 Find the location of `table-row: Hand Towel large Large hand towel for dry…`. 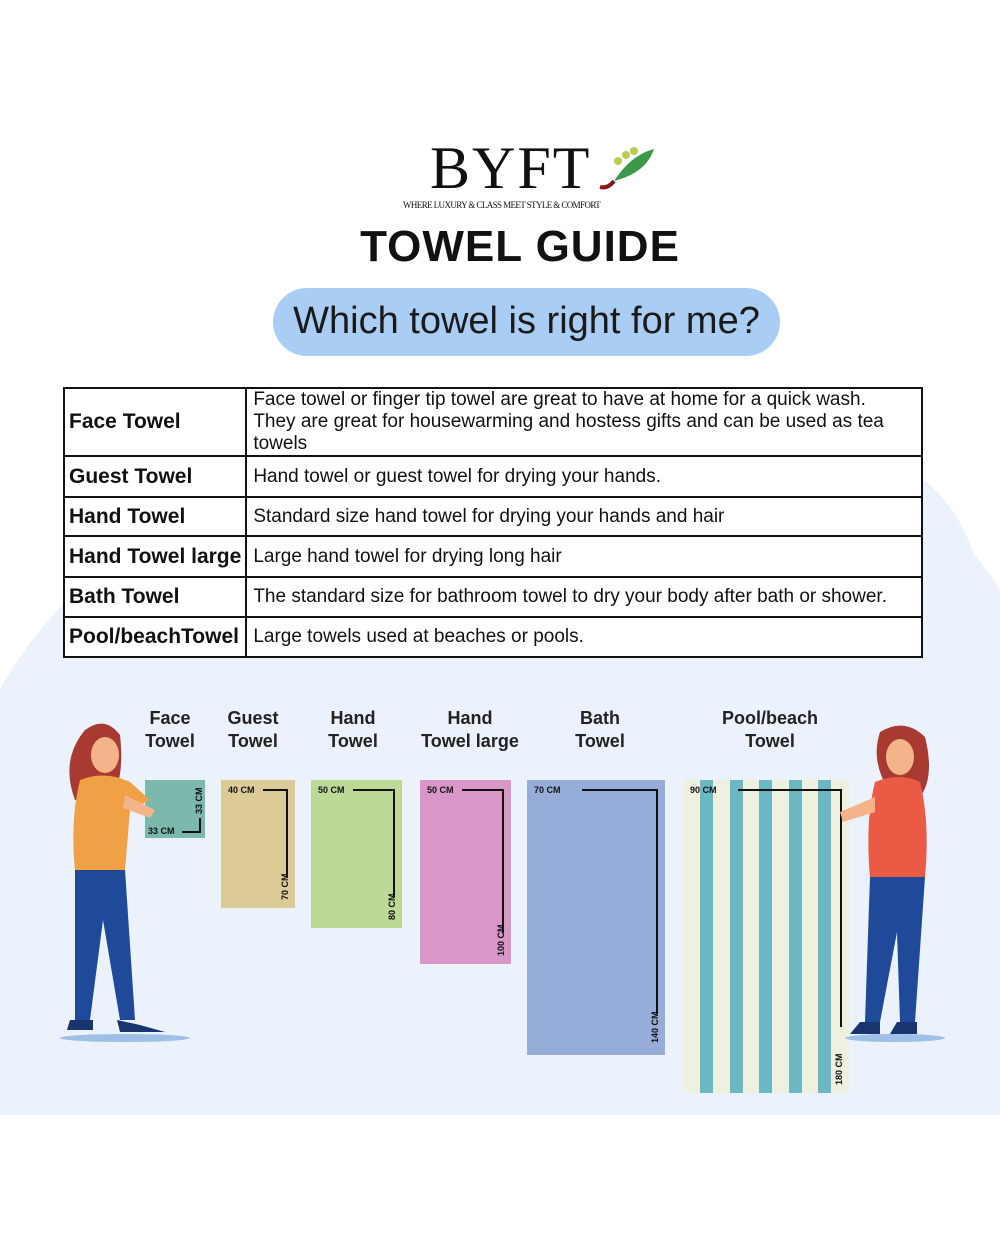

table-row: Hand Towel large Large hand towel for dry… is located at coordinates (492, 556).